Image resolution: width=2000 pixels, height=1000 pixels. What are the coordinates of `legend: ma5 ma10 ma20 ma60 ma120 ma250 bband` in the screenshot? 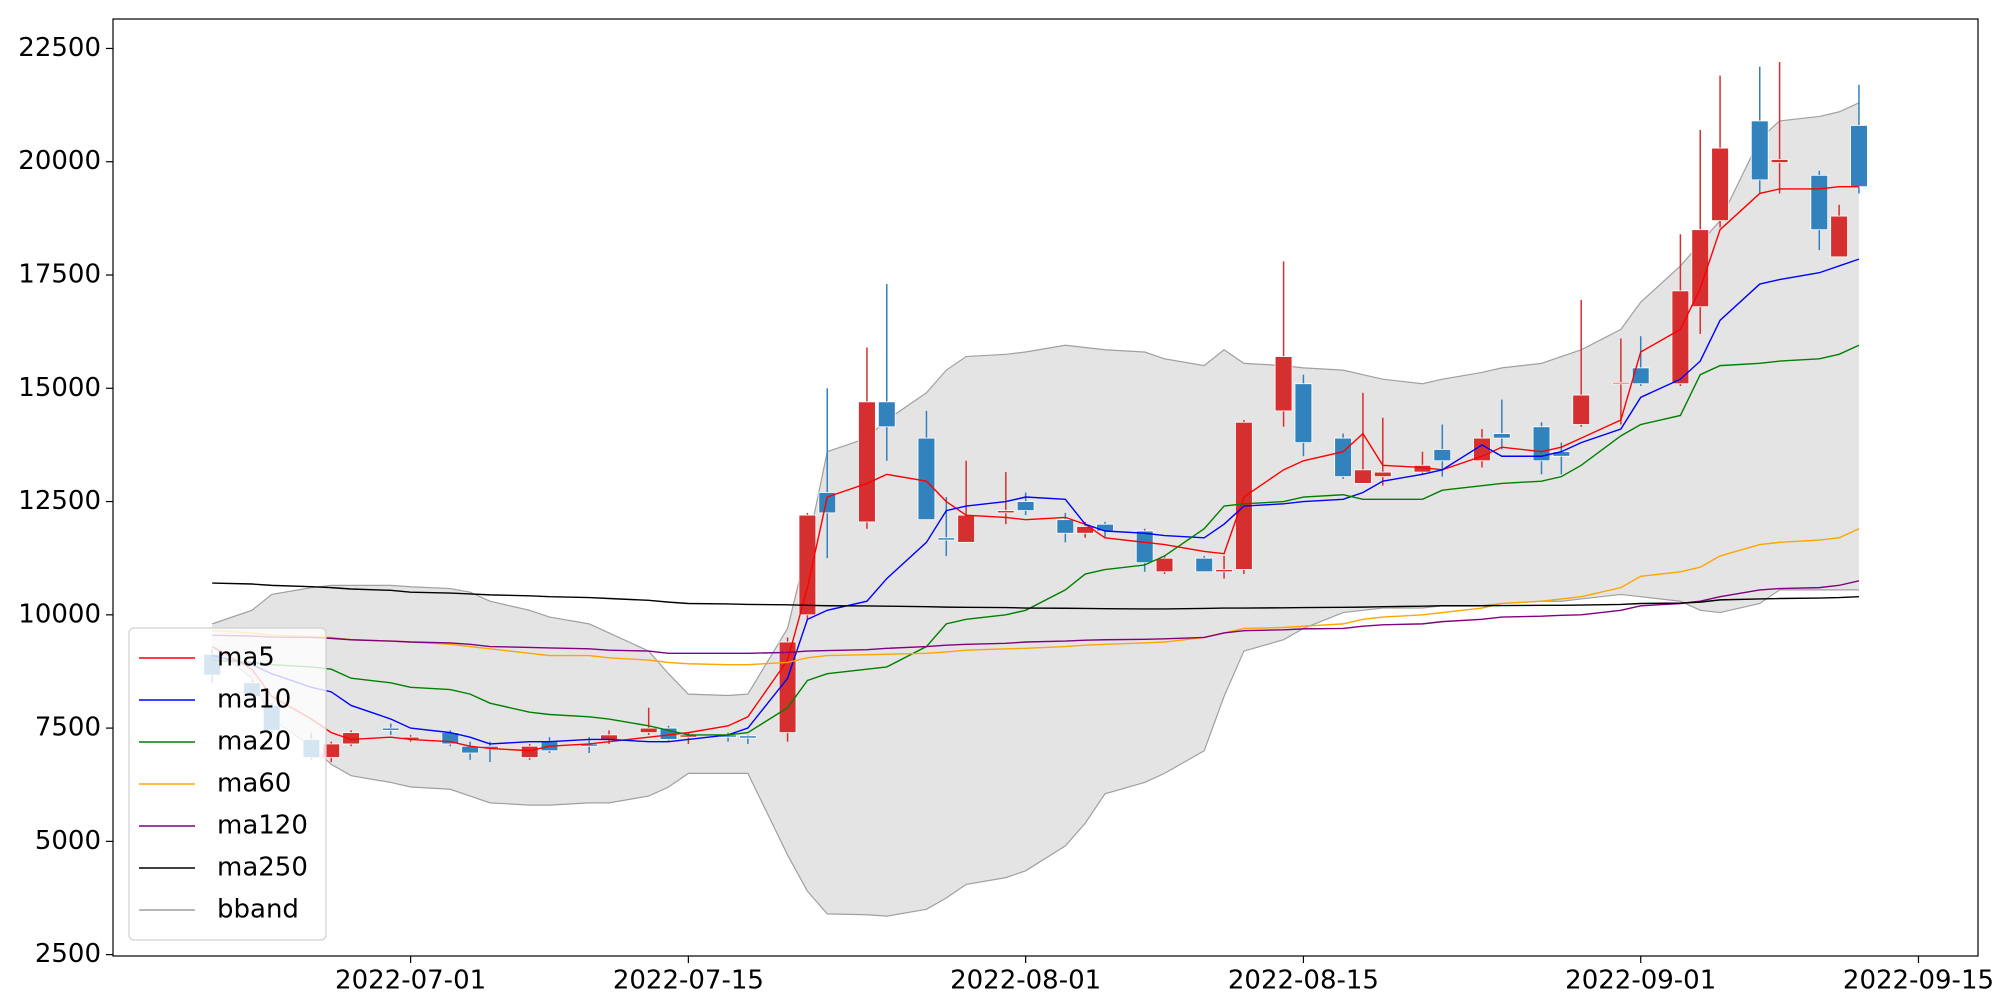 It's located at (227, 784).